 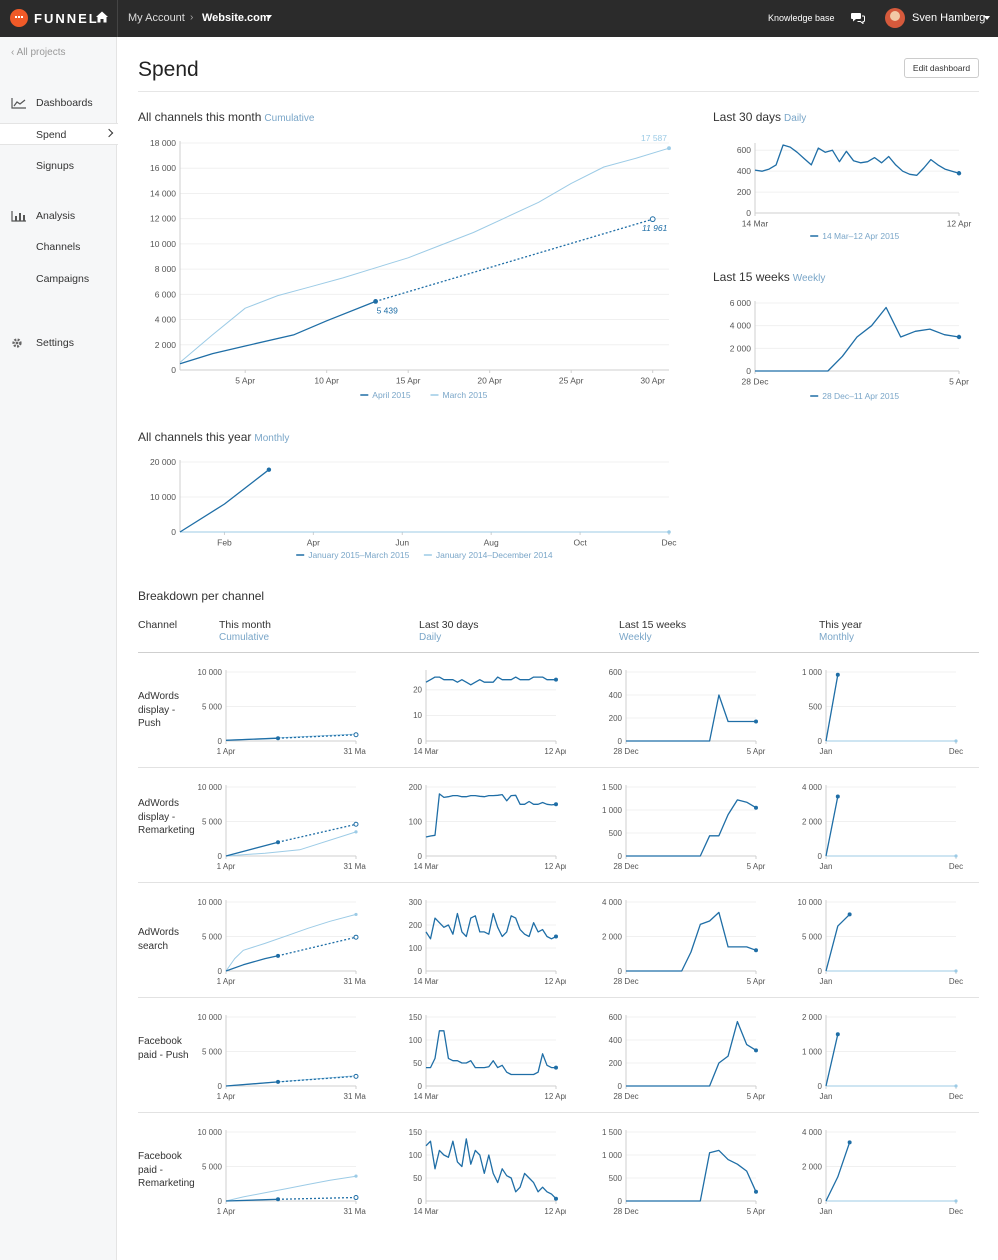 What do you see at coordinates (58, 343) in the screenshot?
I see `sidebar-item-settings: Settings` at bounding box center [58, 343].